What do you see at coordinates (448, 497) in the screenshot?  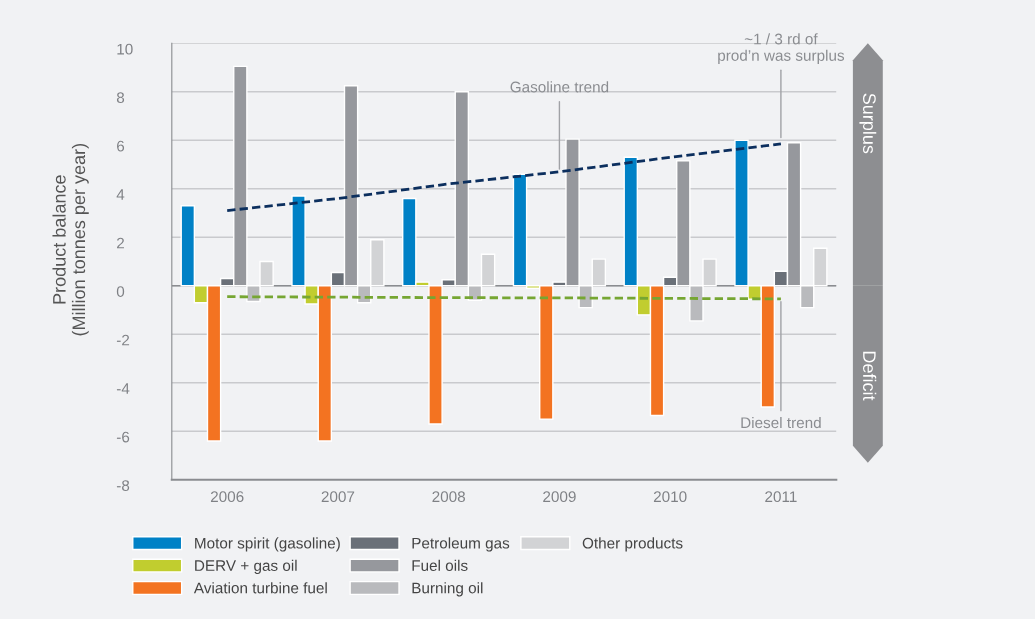 I see `x-tick-label: 2008` at bounding box center [448, 497].